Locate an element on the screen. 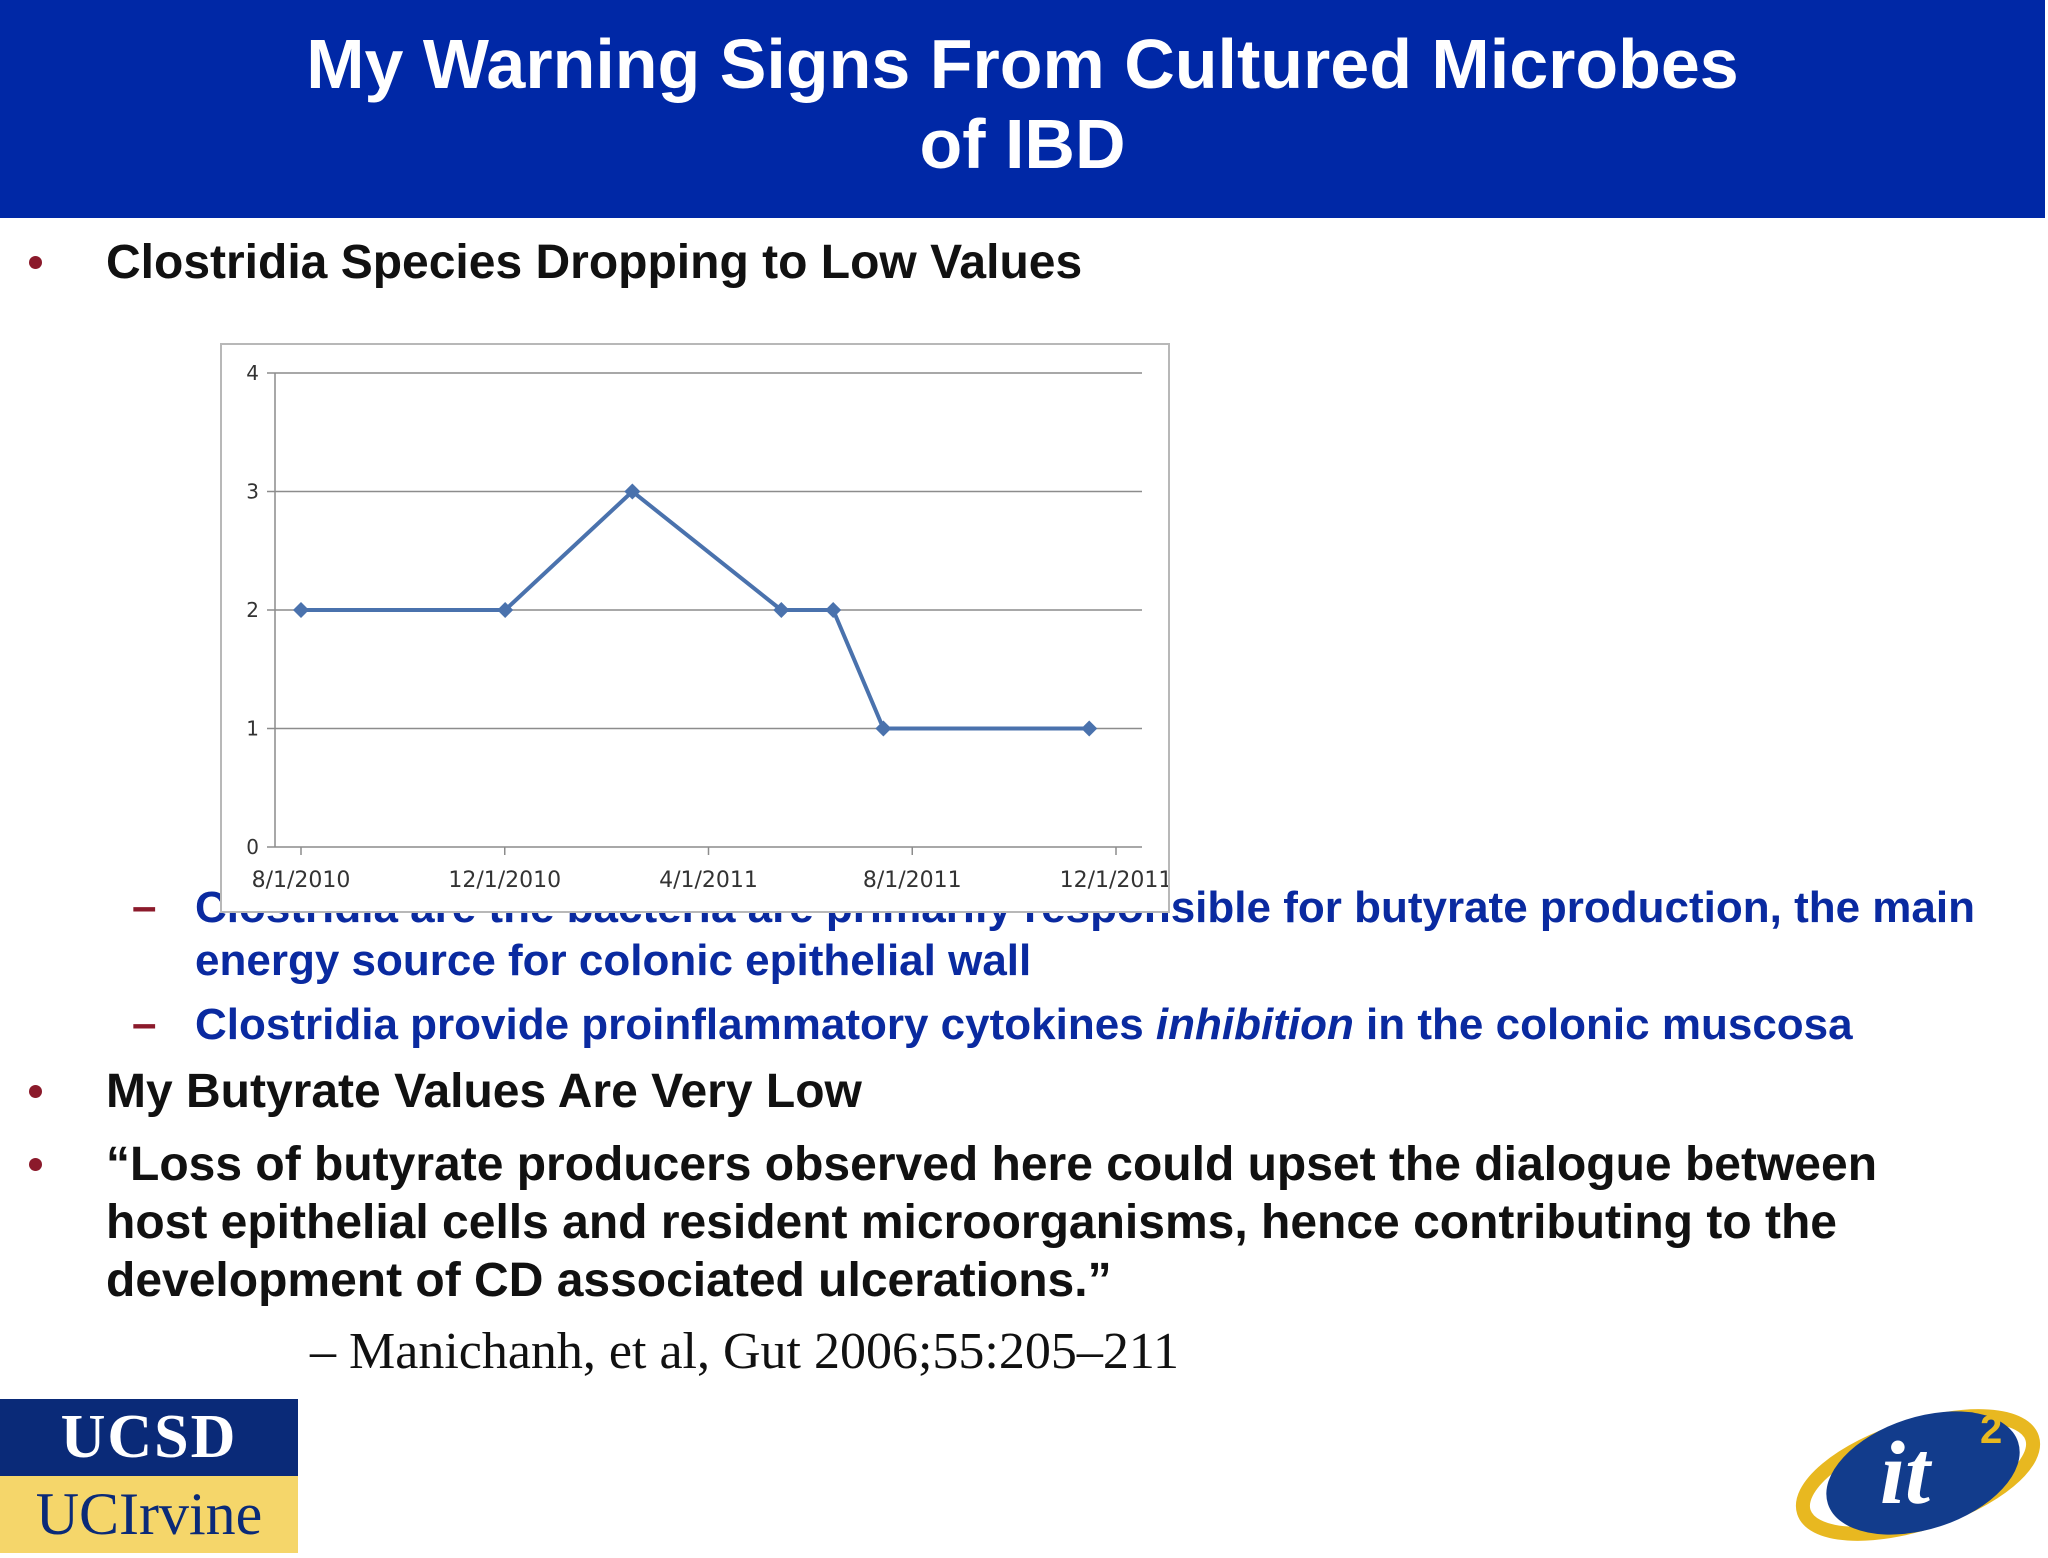 This screenshot has width=2048, height=1558. slide-title-line-2: of IBD is located at coordinates (1022, 144).